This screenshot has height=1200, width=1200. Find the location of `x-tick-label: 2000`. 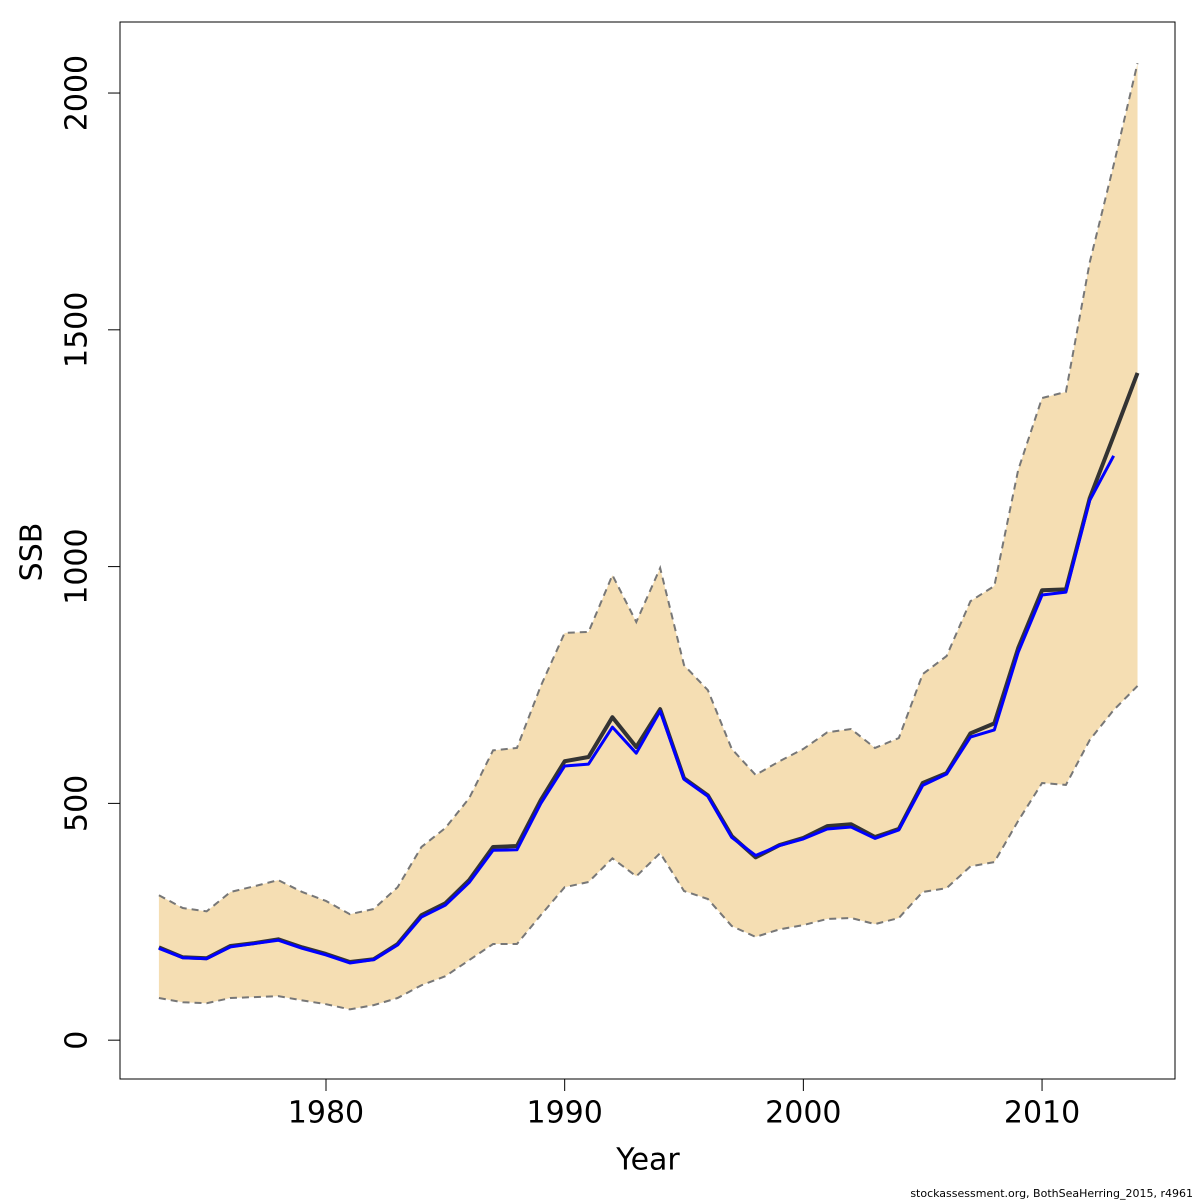

x-tick-label: 2000 is located at coordinates (803, 1113).